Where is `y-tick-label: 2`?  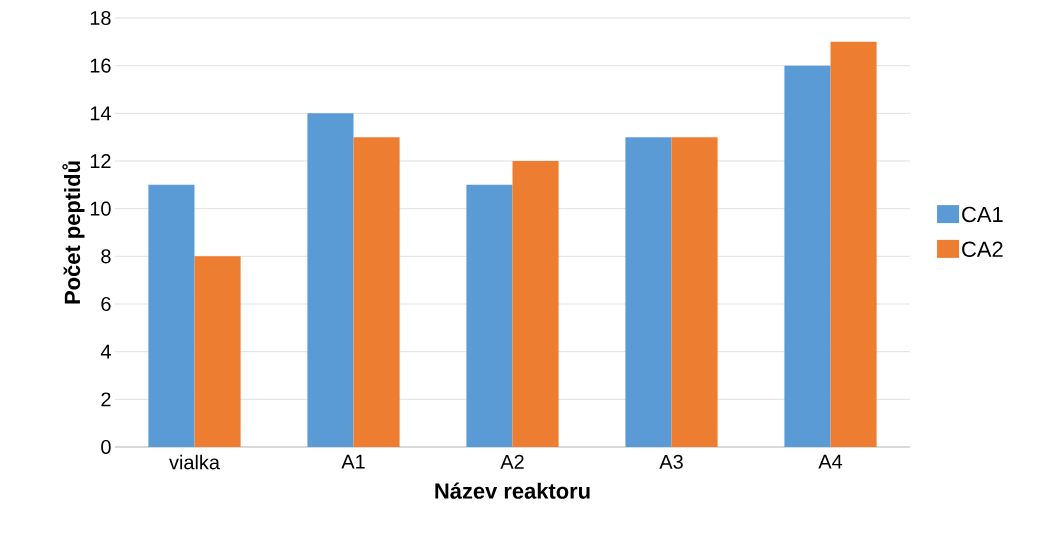 y-tick-label: 2 is located at coordinates (106, 399).